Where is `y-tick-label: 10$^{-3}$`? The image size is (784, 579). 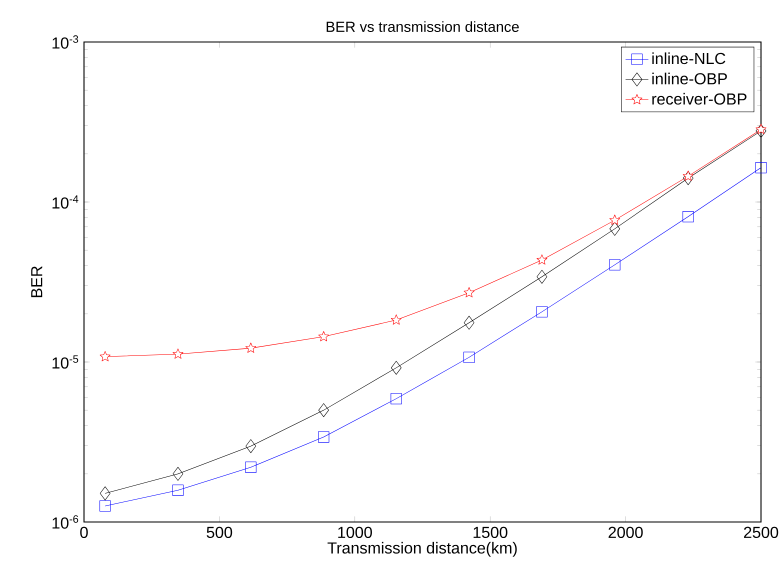 y-tick-label: 10$^{-3}$ is located at coordinates (65, 42).